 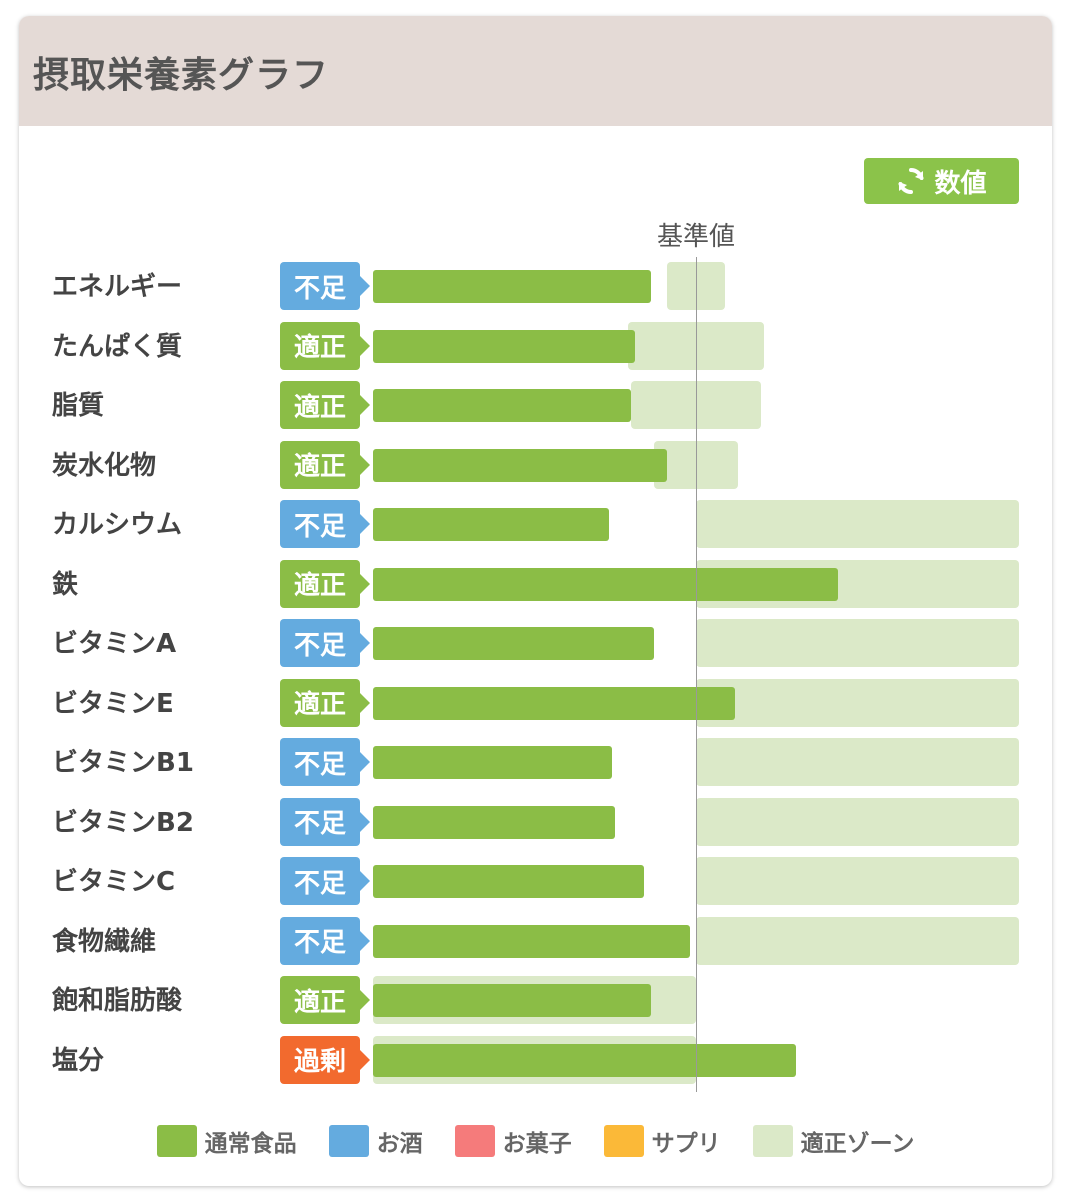 What do you see at coordinates (123, 822) in the screenshot?
I see `nutrient-label: ビタミンB2` at bounding box center [123, 822].